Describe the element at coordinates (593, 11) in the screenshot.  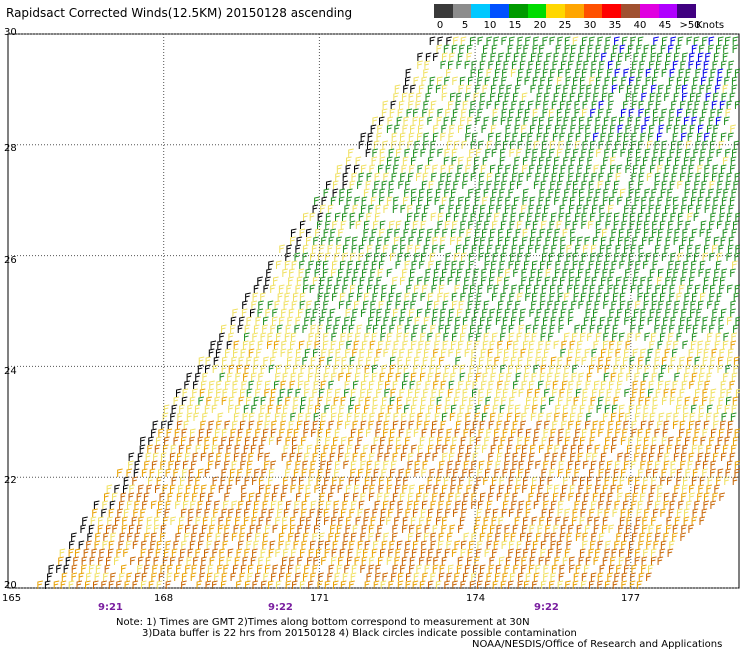
I see `legend-swatch` at that location.